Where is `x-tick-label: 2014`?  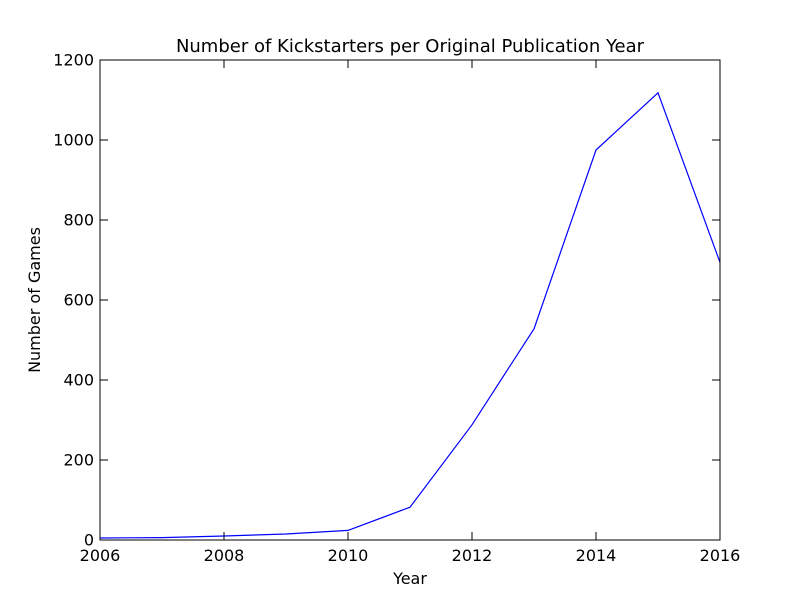 x-tick-label: 2014 is located at coordinates (596, 555).